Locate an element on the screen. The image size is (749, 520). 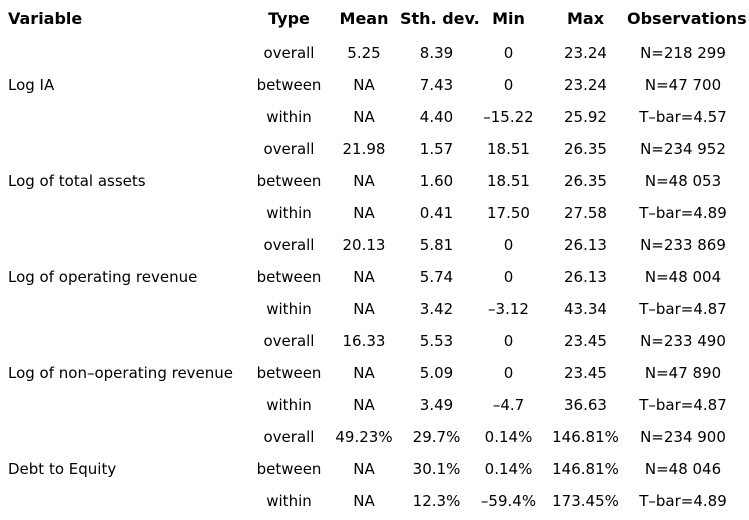
min-cell: –59.4% is located at coordinates (508, 501).